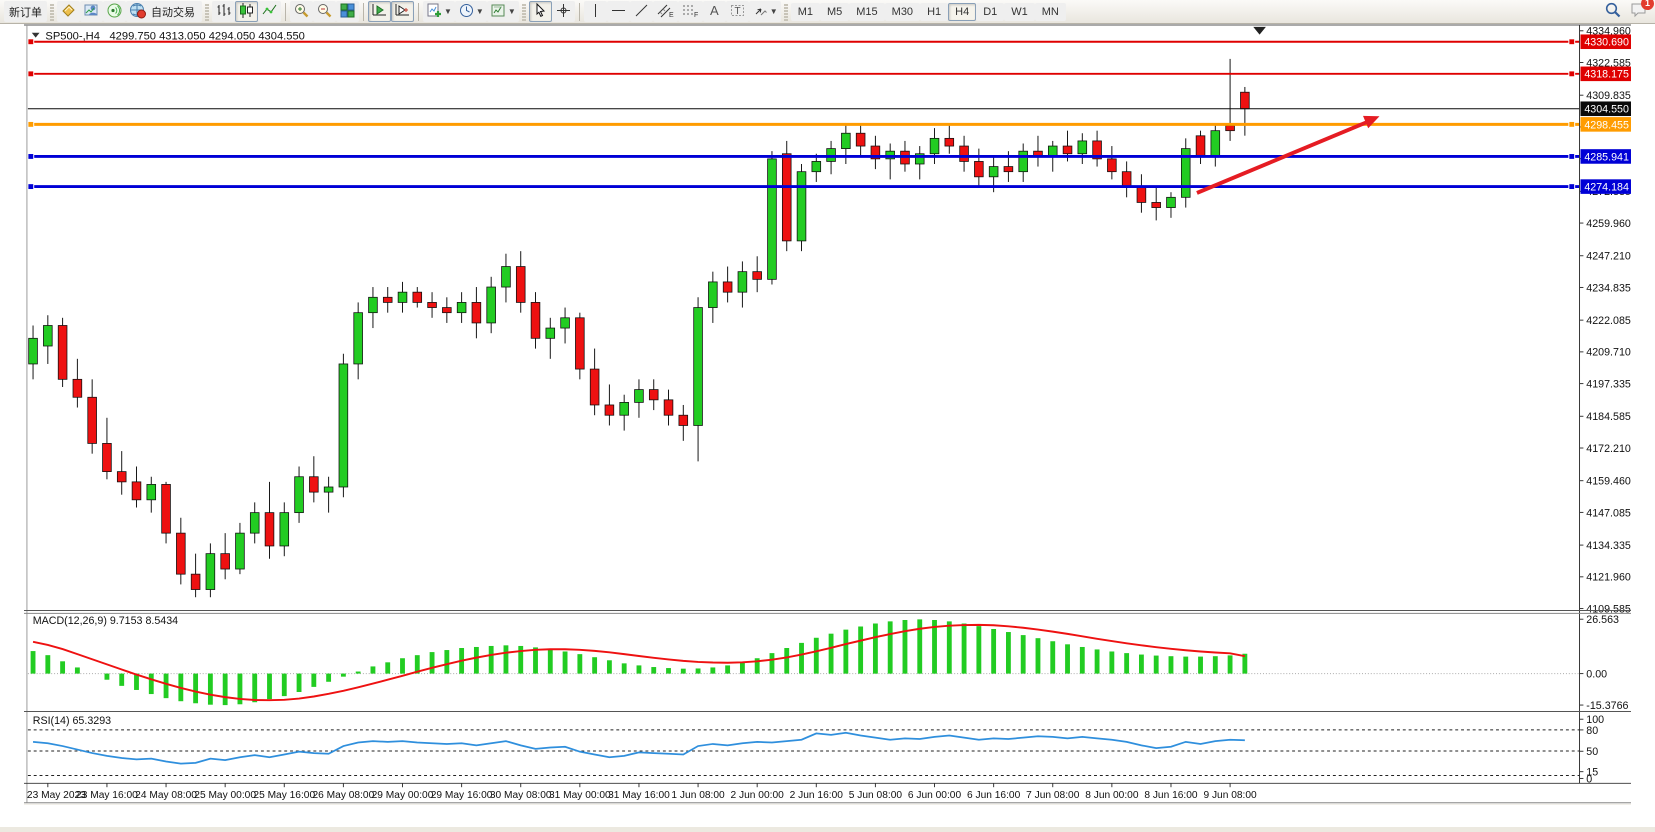 The height and width of the screenshot is (832, 1655). Describe the element at coordinates (114, 11) in the screenshot. I see `signals-button` at that location.